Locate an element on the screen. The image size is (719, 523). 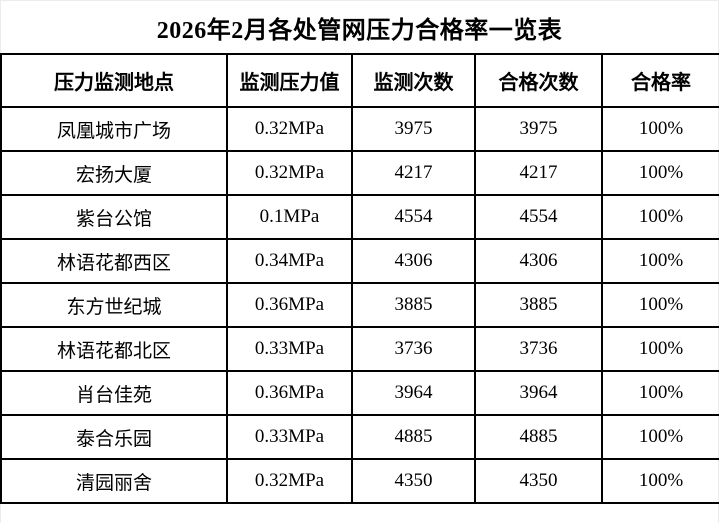
cell-pass-count: 3885 is located at coordinates (538, 305).